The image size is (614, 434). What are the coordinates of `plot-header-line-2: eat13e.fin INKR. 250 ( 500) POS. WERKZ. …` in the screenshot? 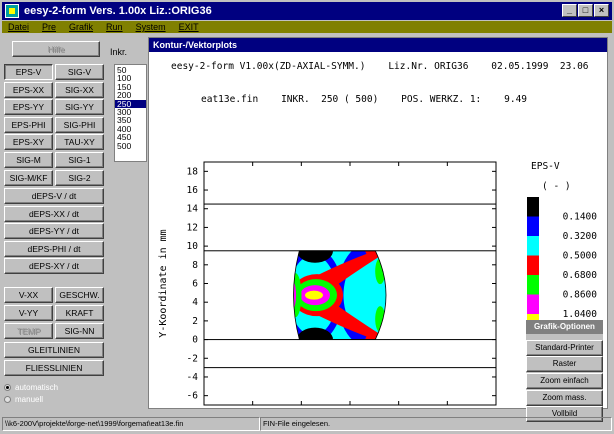 It's located at (364, 99).